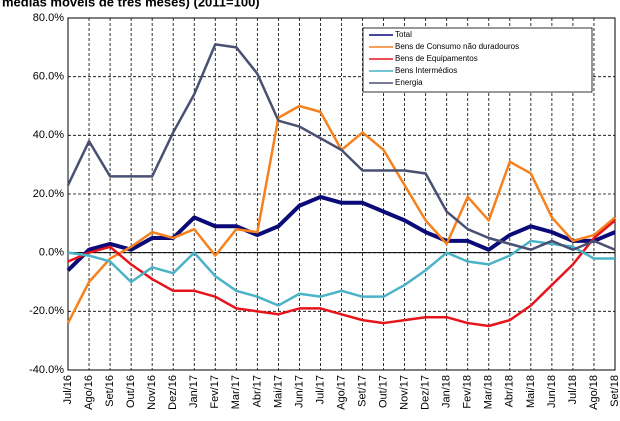 The image size is (620, 421). Describe the element at coordinates (152, 392) in the screenshot. I see `x-tick-label: Nov/16` at that location.